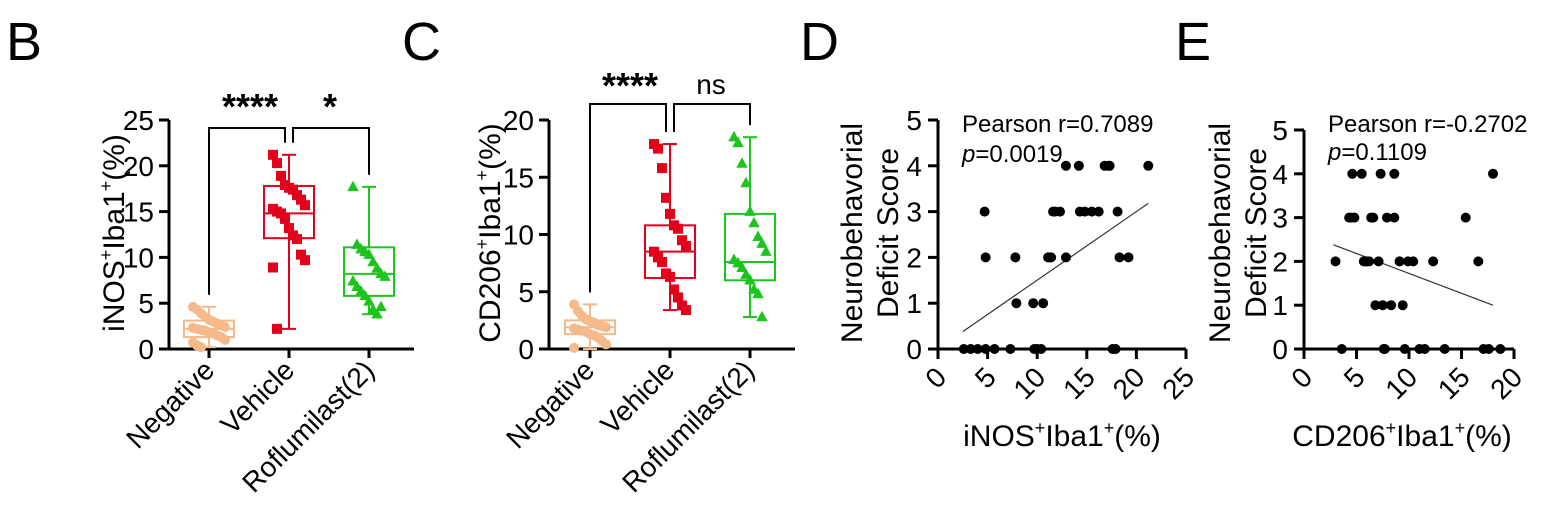  I want to click on panel-e-y-tick-label: 2, so click(1280, 261).